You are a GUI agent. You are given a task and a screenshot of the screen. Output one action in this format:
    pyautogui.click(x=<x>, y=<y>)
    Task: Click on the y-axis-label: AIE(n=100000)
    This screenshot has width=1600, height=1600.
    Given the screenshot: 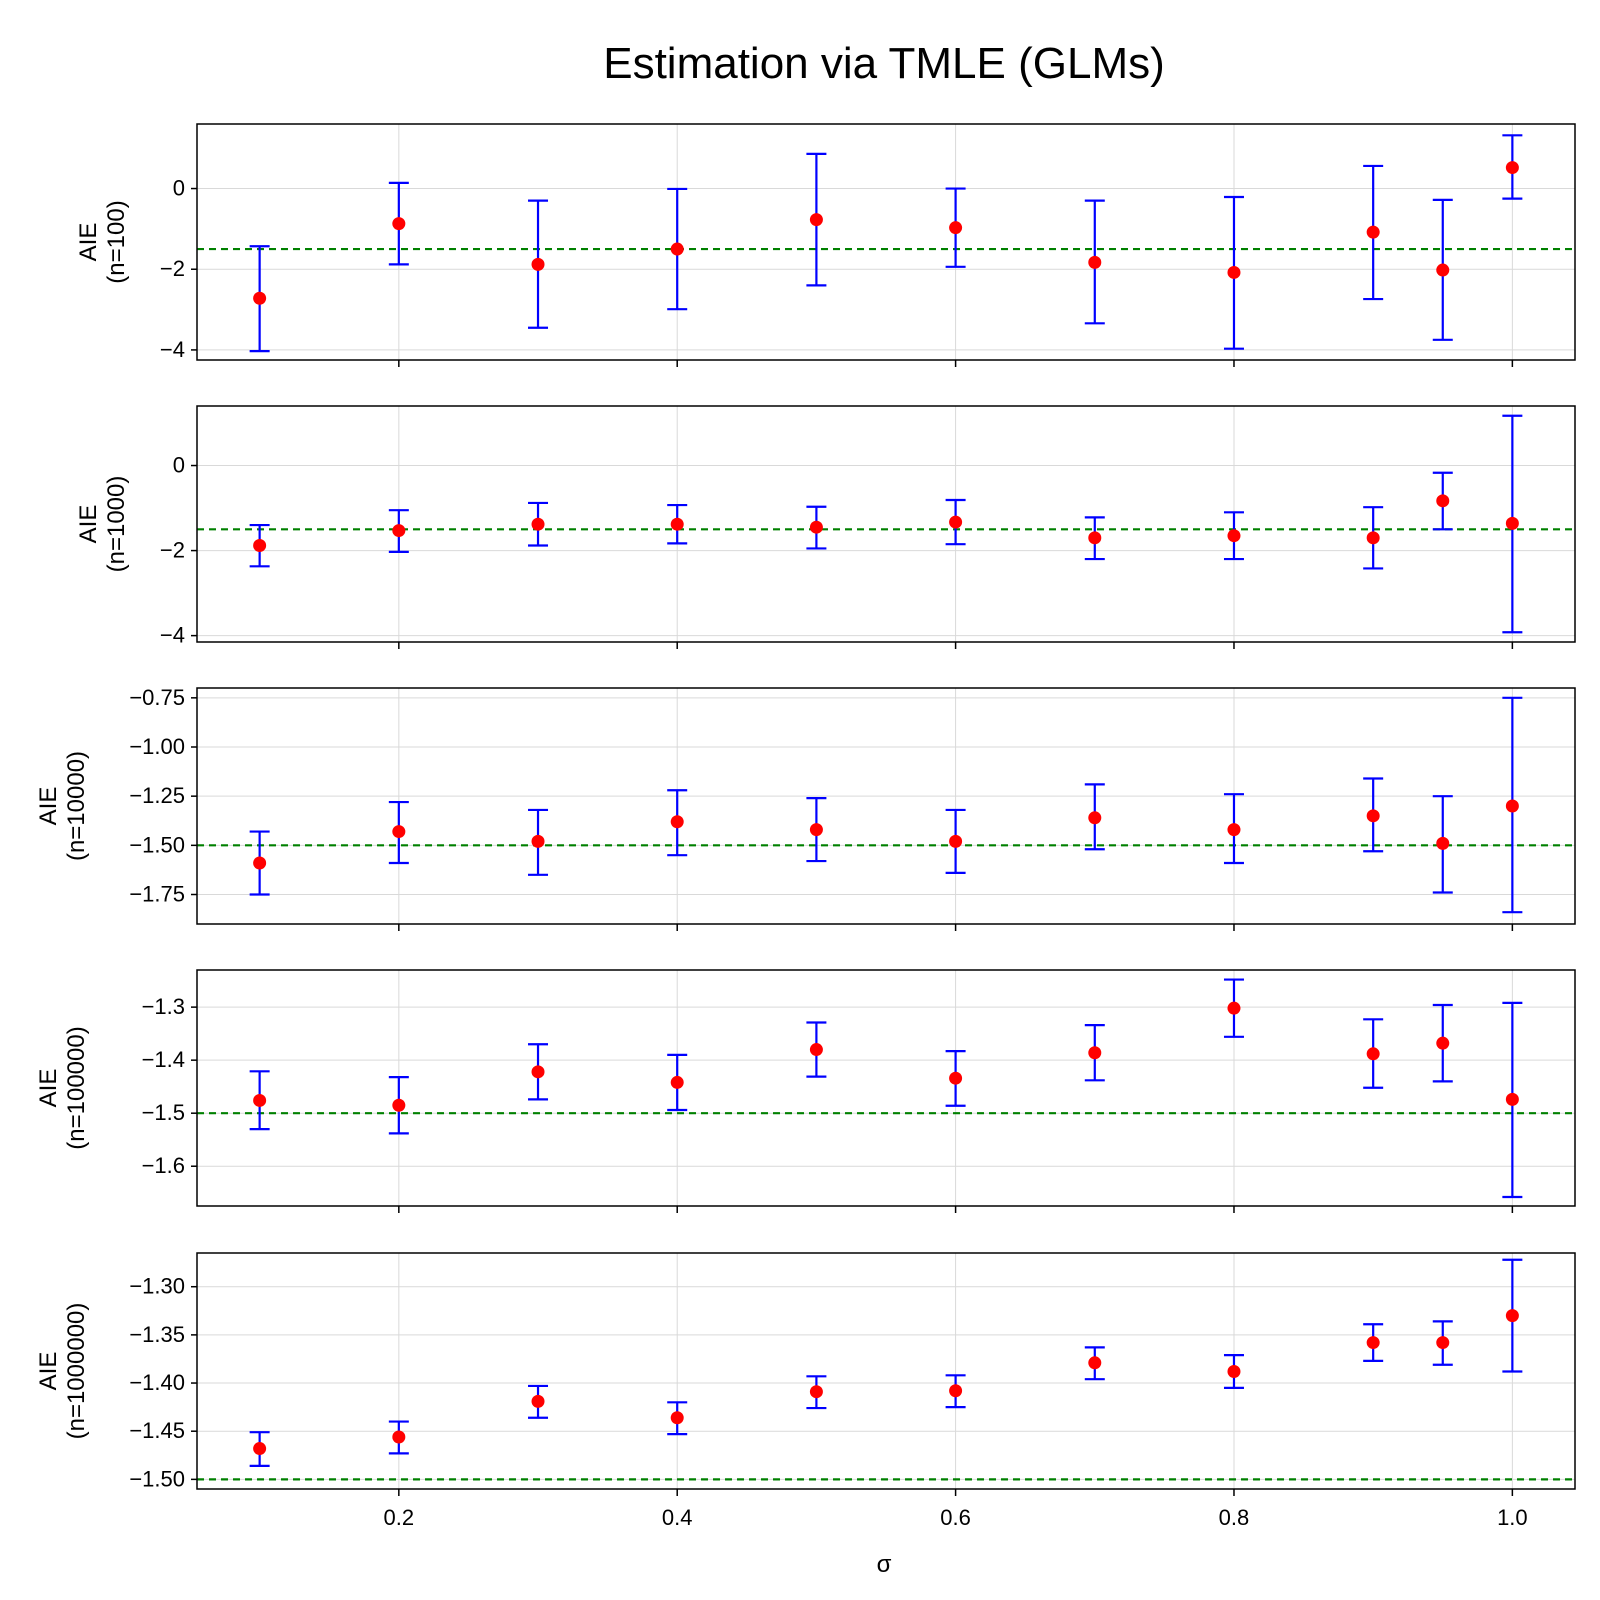 What is the action you would take?
    pyautogui.click(x=62, y=1087)
    